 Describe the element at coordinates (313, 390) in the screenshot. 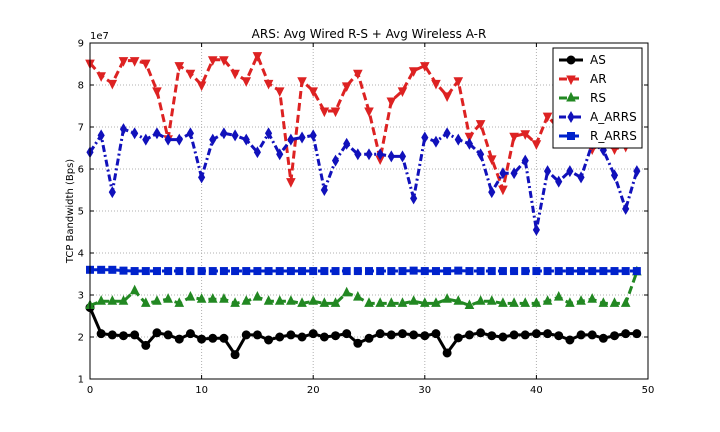

I see `x-tick-label: 20` at that location.